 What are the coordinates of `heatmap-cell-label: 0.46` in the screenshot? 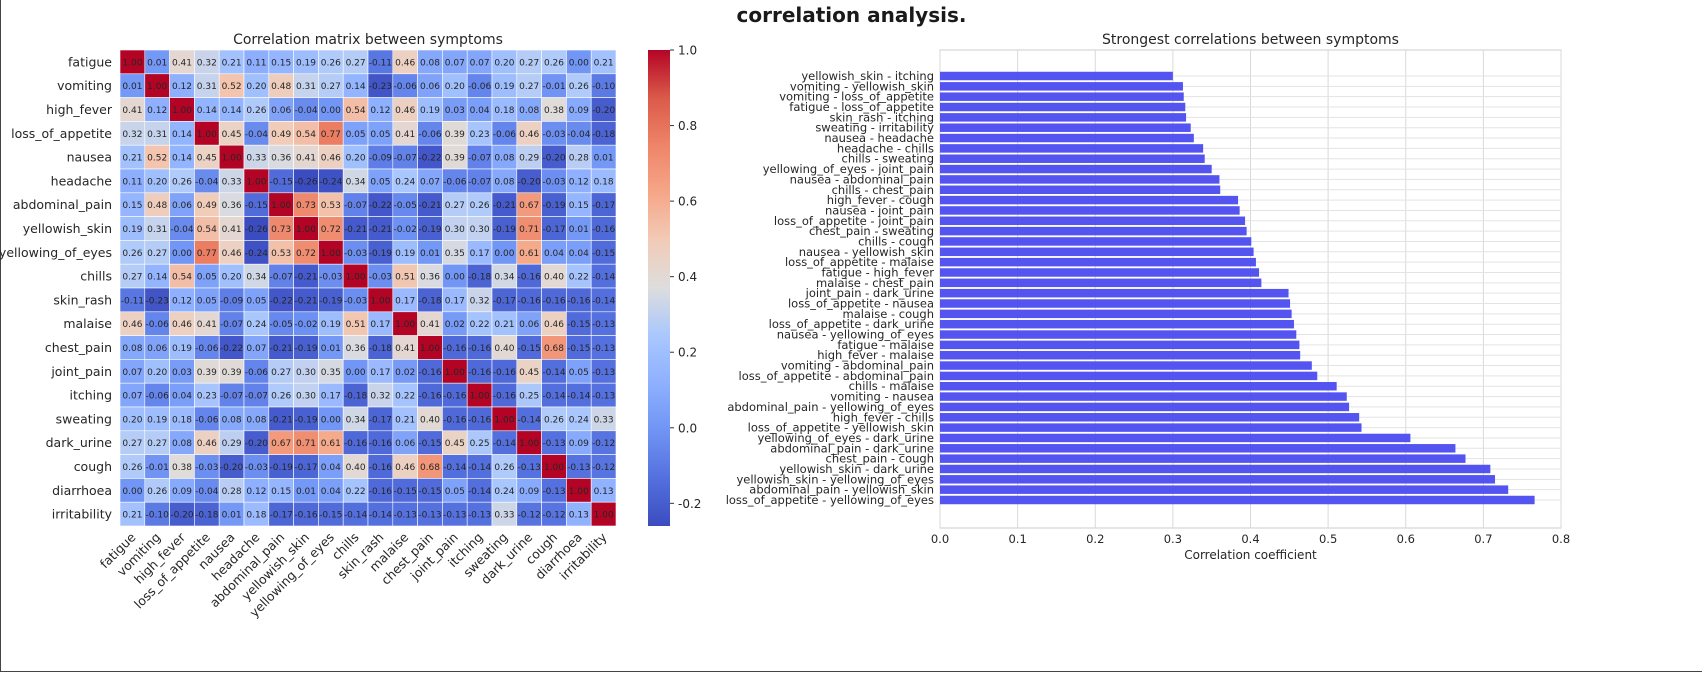 It's located at (405, 63).